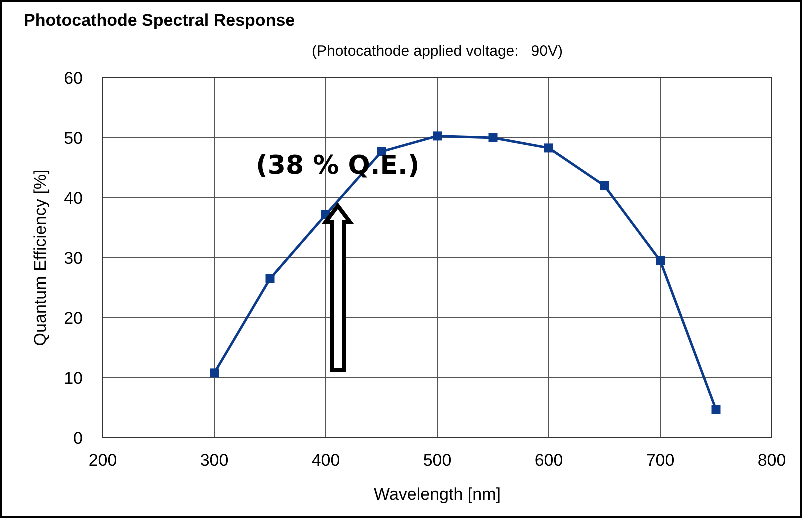 This screenshot has width=804, height=518. What do you see at coordinates (73, 318) in the screenshot?
I see `y-tick-label: 20` at bounding box center [73, 318].